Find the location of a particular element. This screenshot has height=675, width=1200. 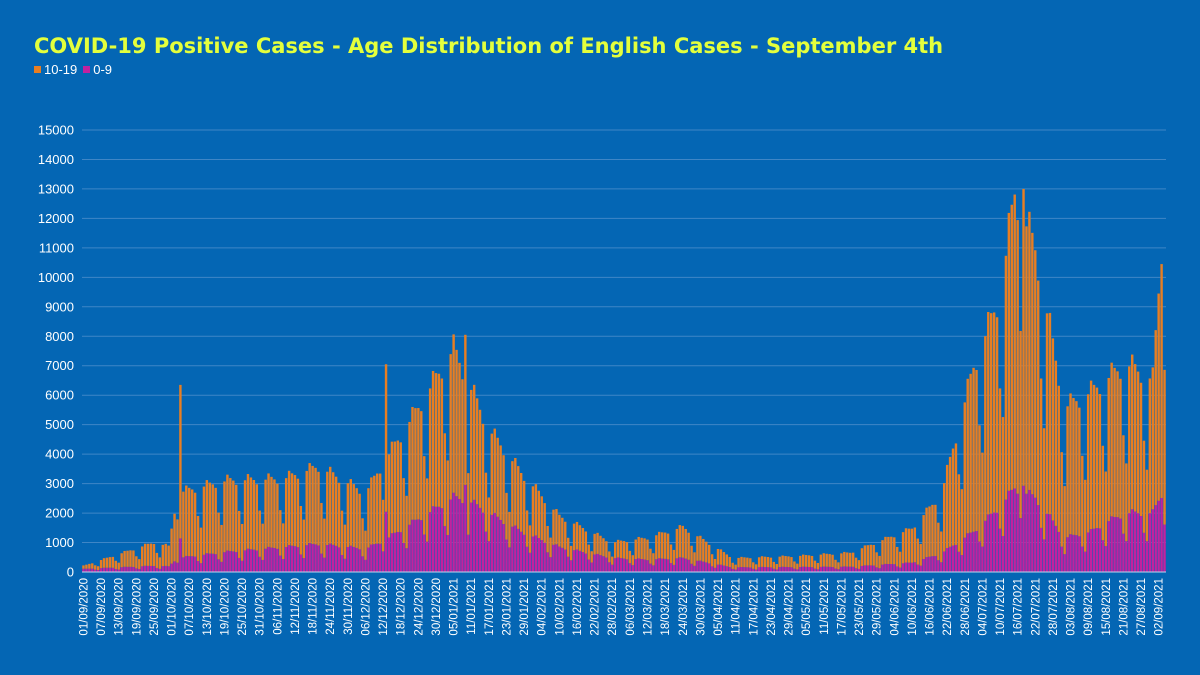

x-tick-label: 19/09/2020 is located at coordinates (137, 607).